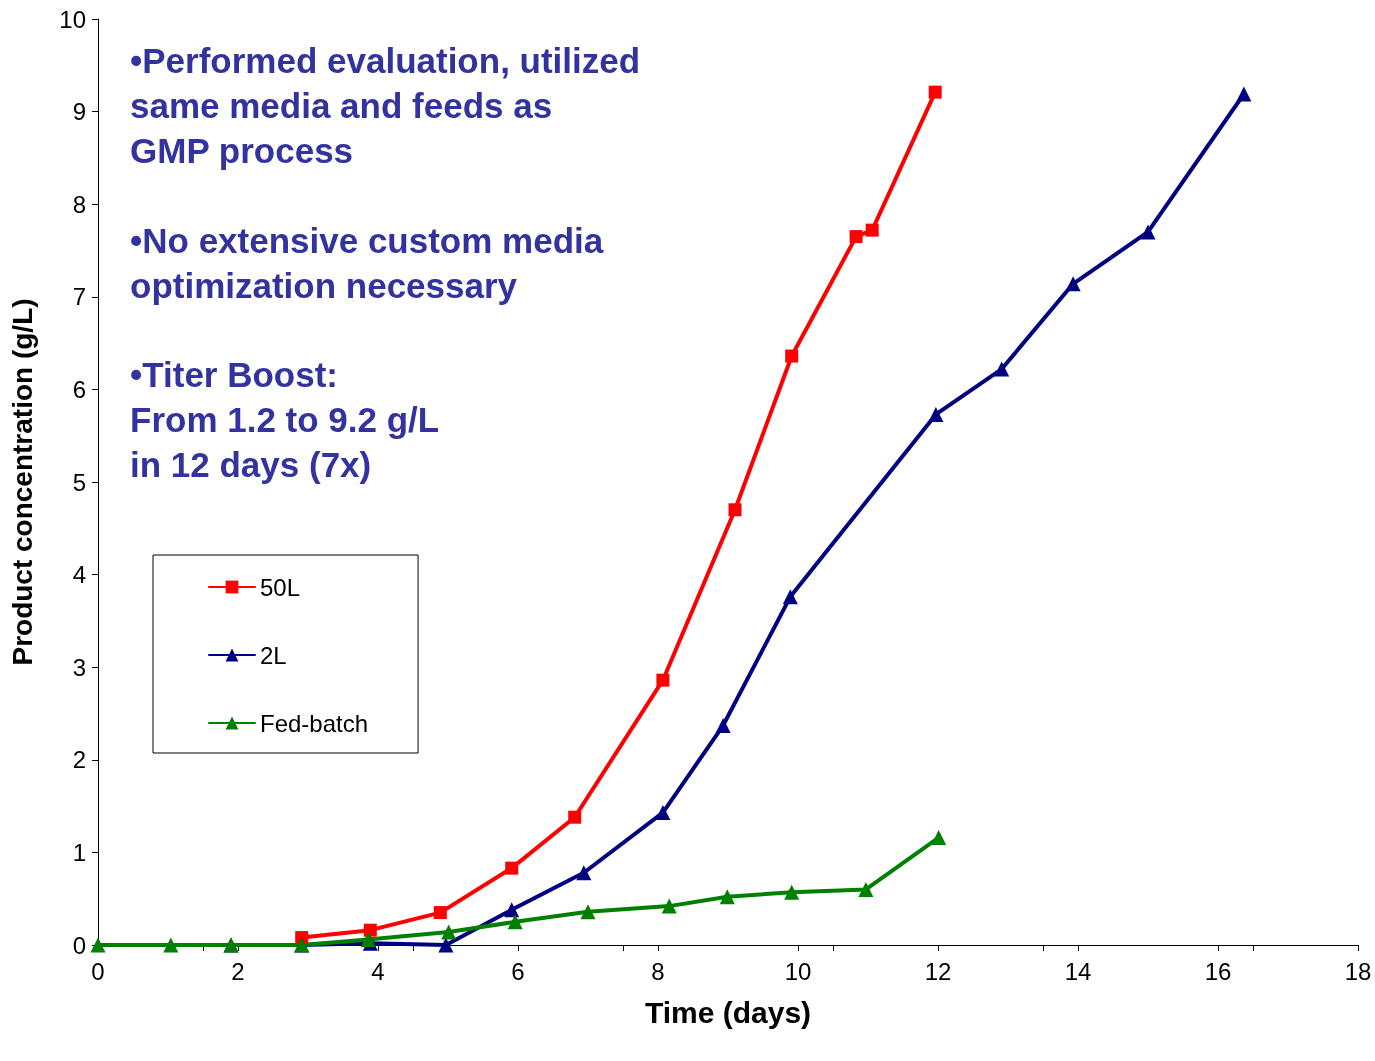  What do you see at coordinates (1358, 971) in the screenshot?
I see `x-tick-label: 18` at bounding box center [1358, 971].